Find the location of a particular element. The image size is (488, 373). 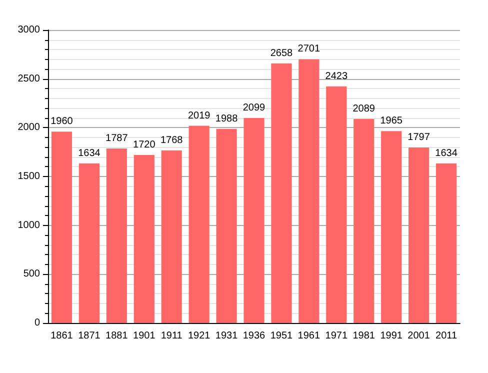

x-tick-label: 1971 is located at coordinates (336, 336).